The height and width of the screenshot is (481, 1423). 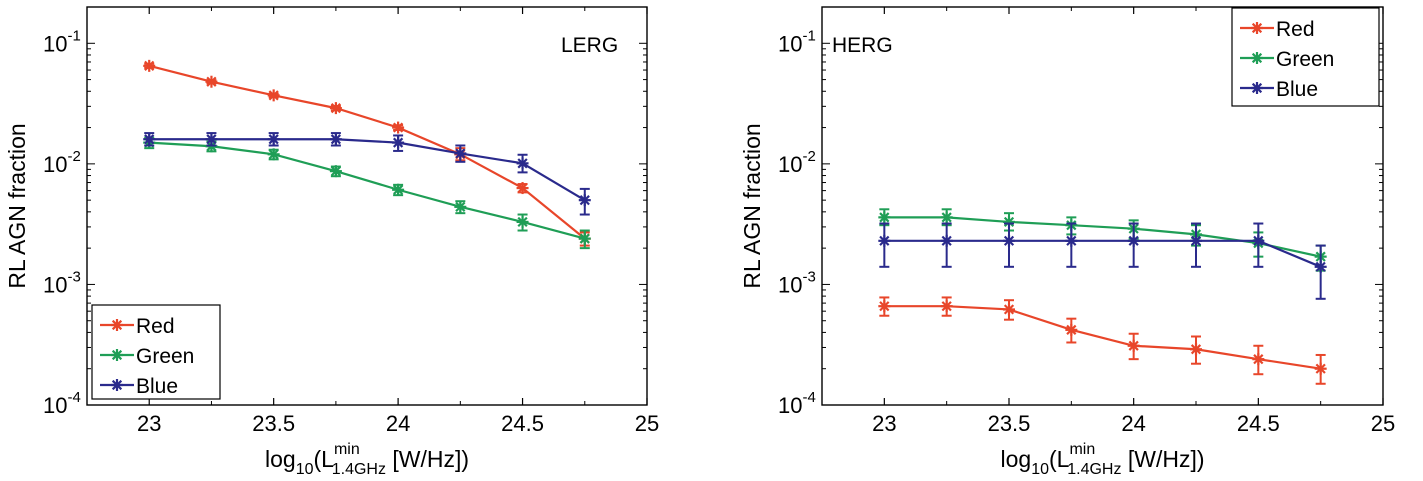 What do you see at coordinates (589, 45) in the screenshot?
I see `panel-label: LERG` at bounding box center [589, 45].